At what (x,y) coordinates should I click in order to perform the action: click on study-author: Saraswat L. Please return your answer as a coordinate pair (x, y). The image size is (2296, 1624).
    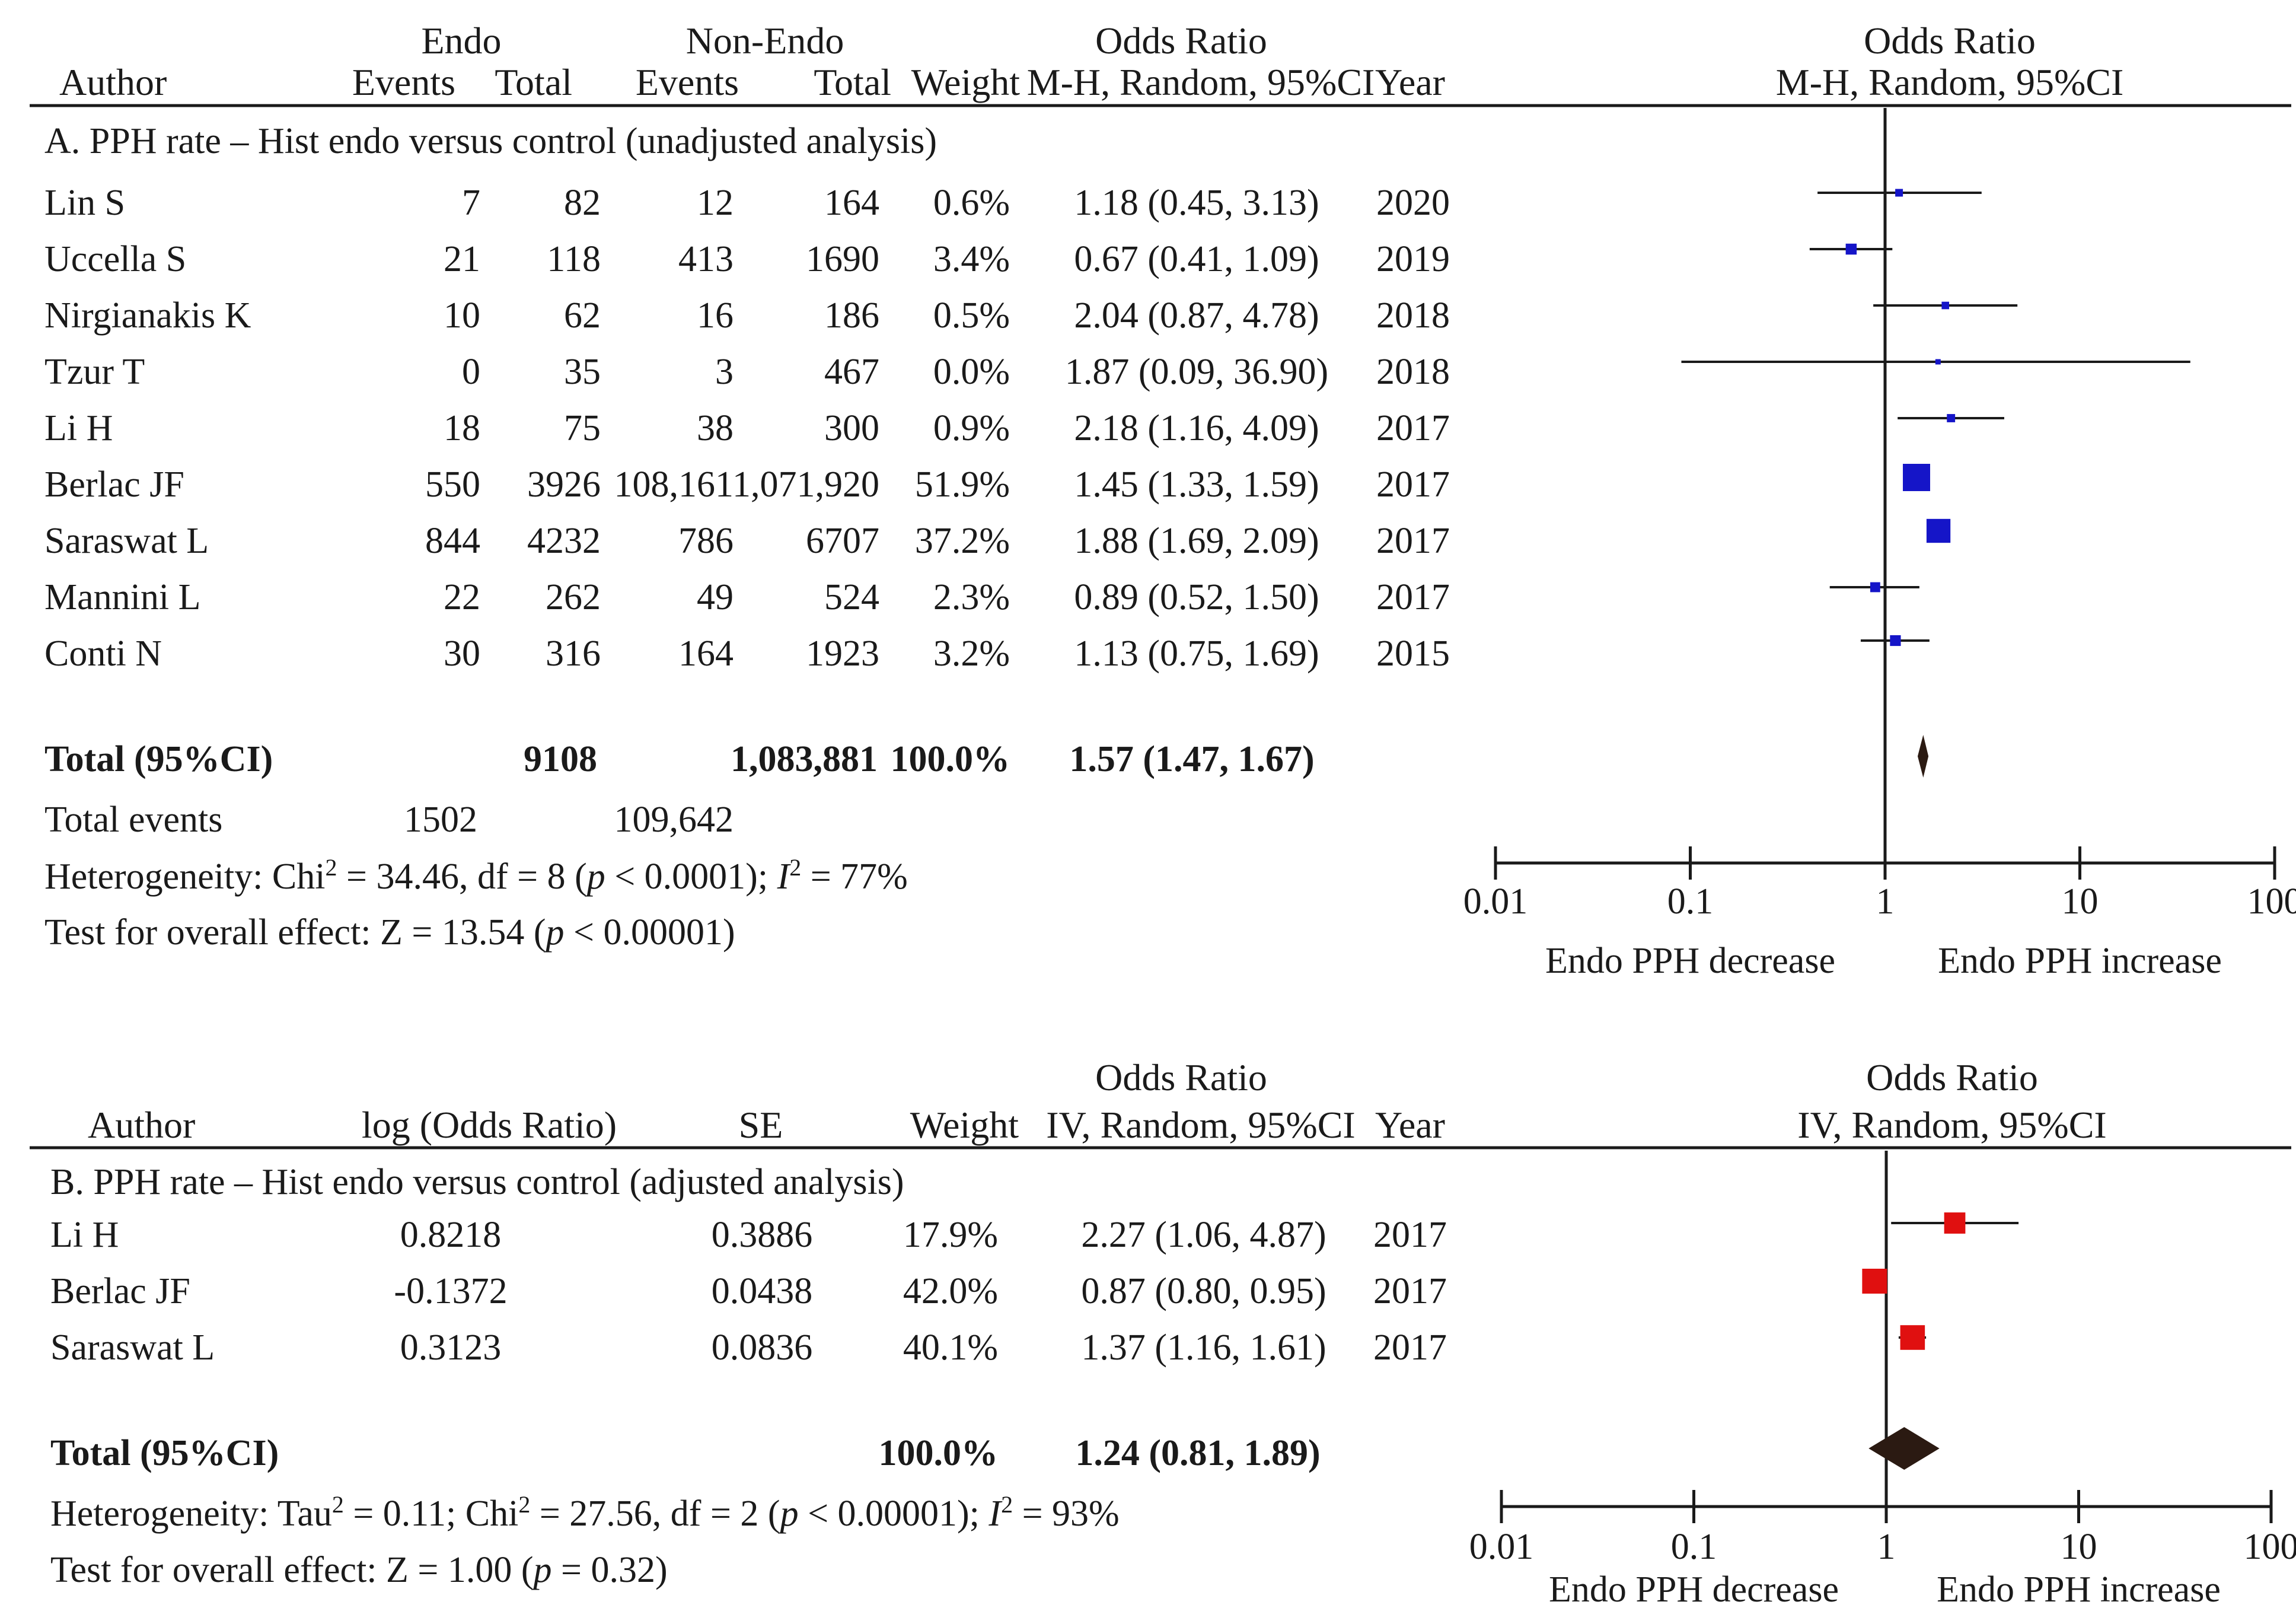
    Looking at the image, I should click on (132, 1347).